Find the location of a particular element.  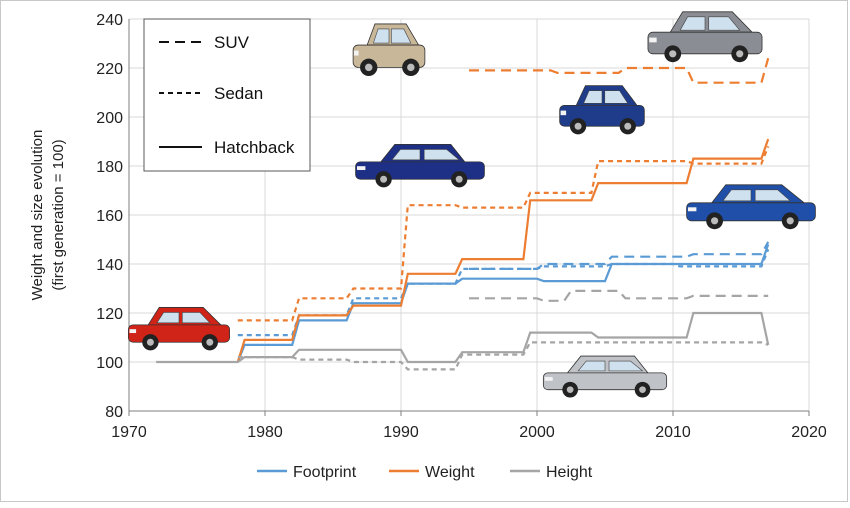

series-height-suv is located at coordinates (619, 295).